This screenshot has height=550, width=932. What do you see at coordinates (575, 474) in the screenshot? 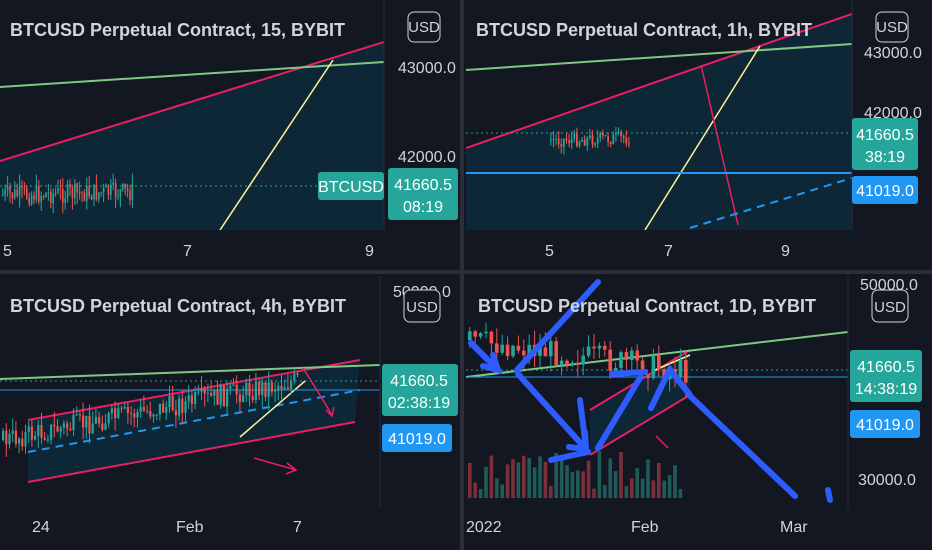
I see `volume-bars` at bounding box center [575, 474].